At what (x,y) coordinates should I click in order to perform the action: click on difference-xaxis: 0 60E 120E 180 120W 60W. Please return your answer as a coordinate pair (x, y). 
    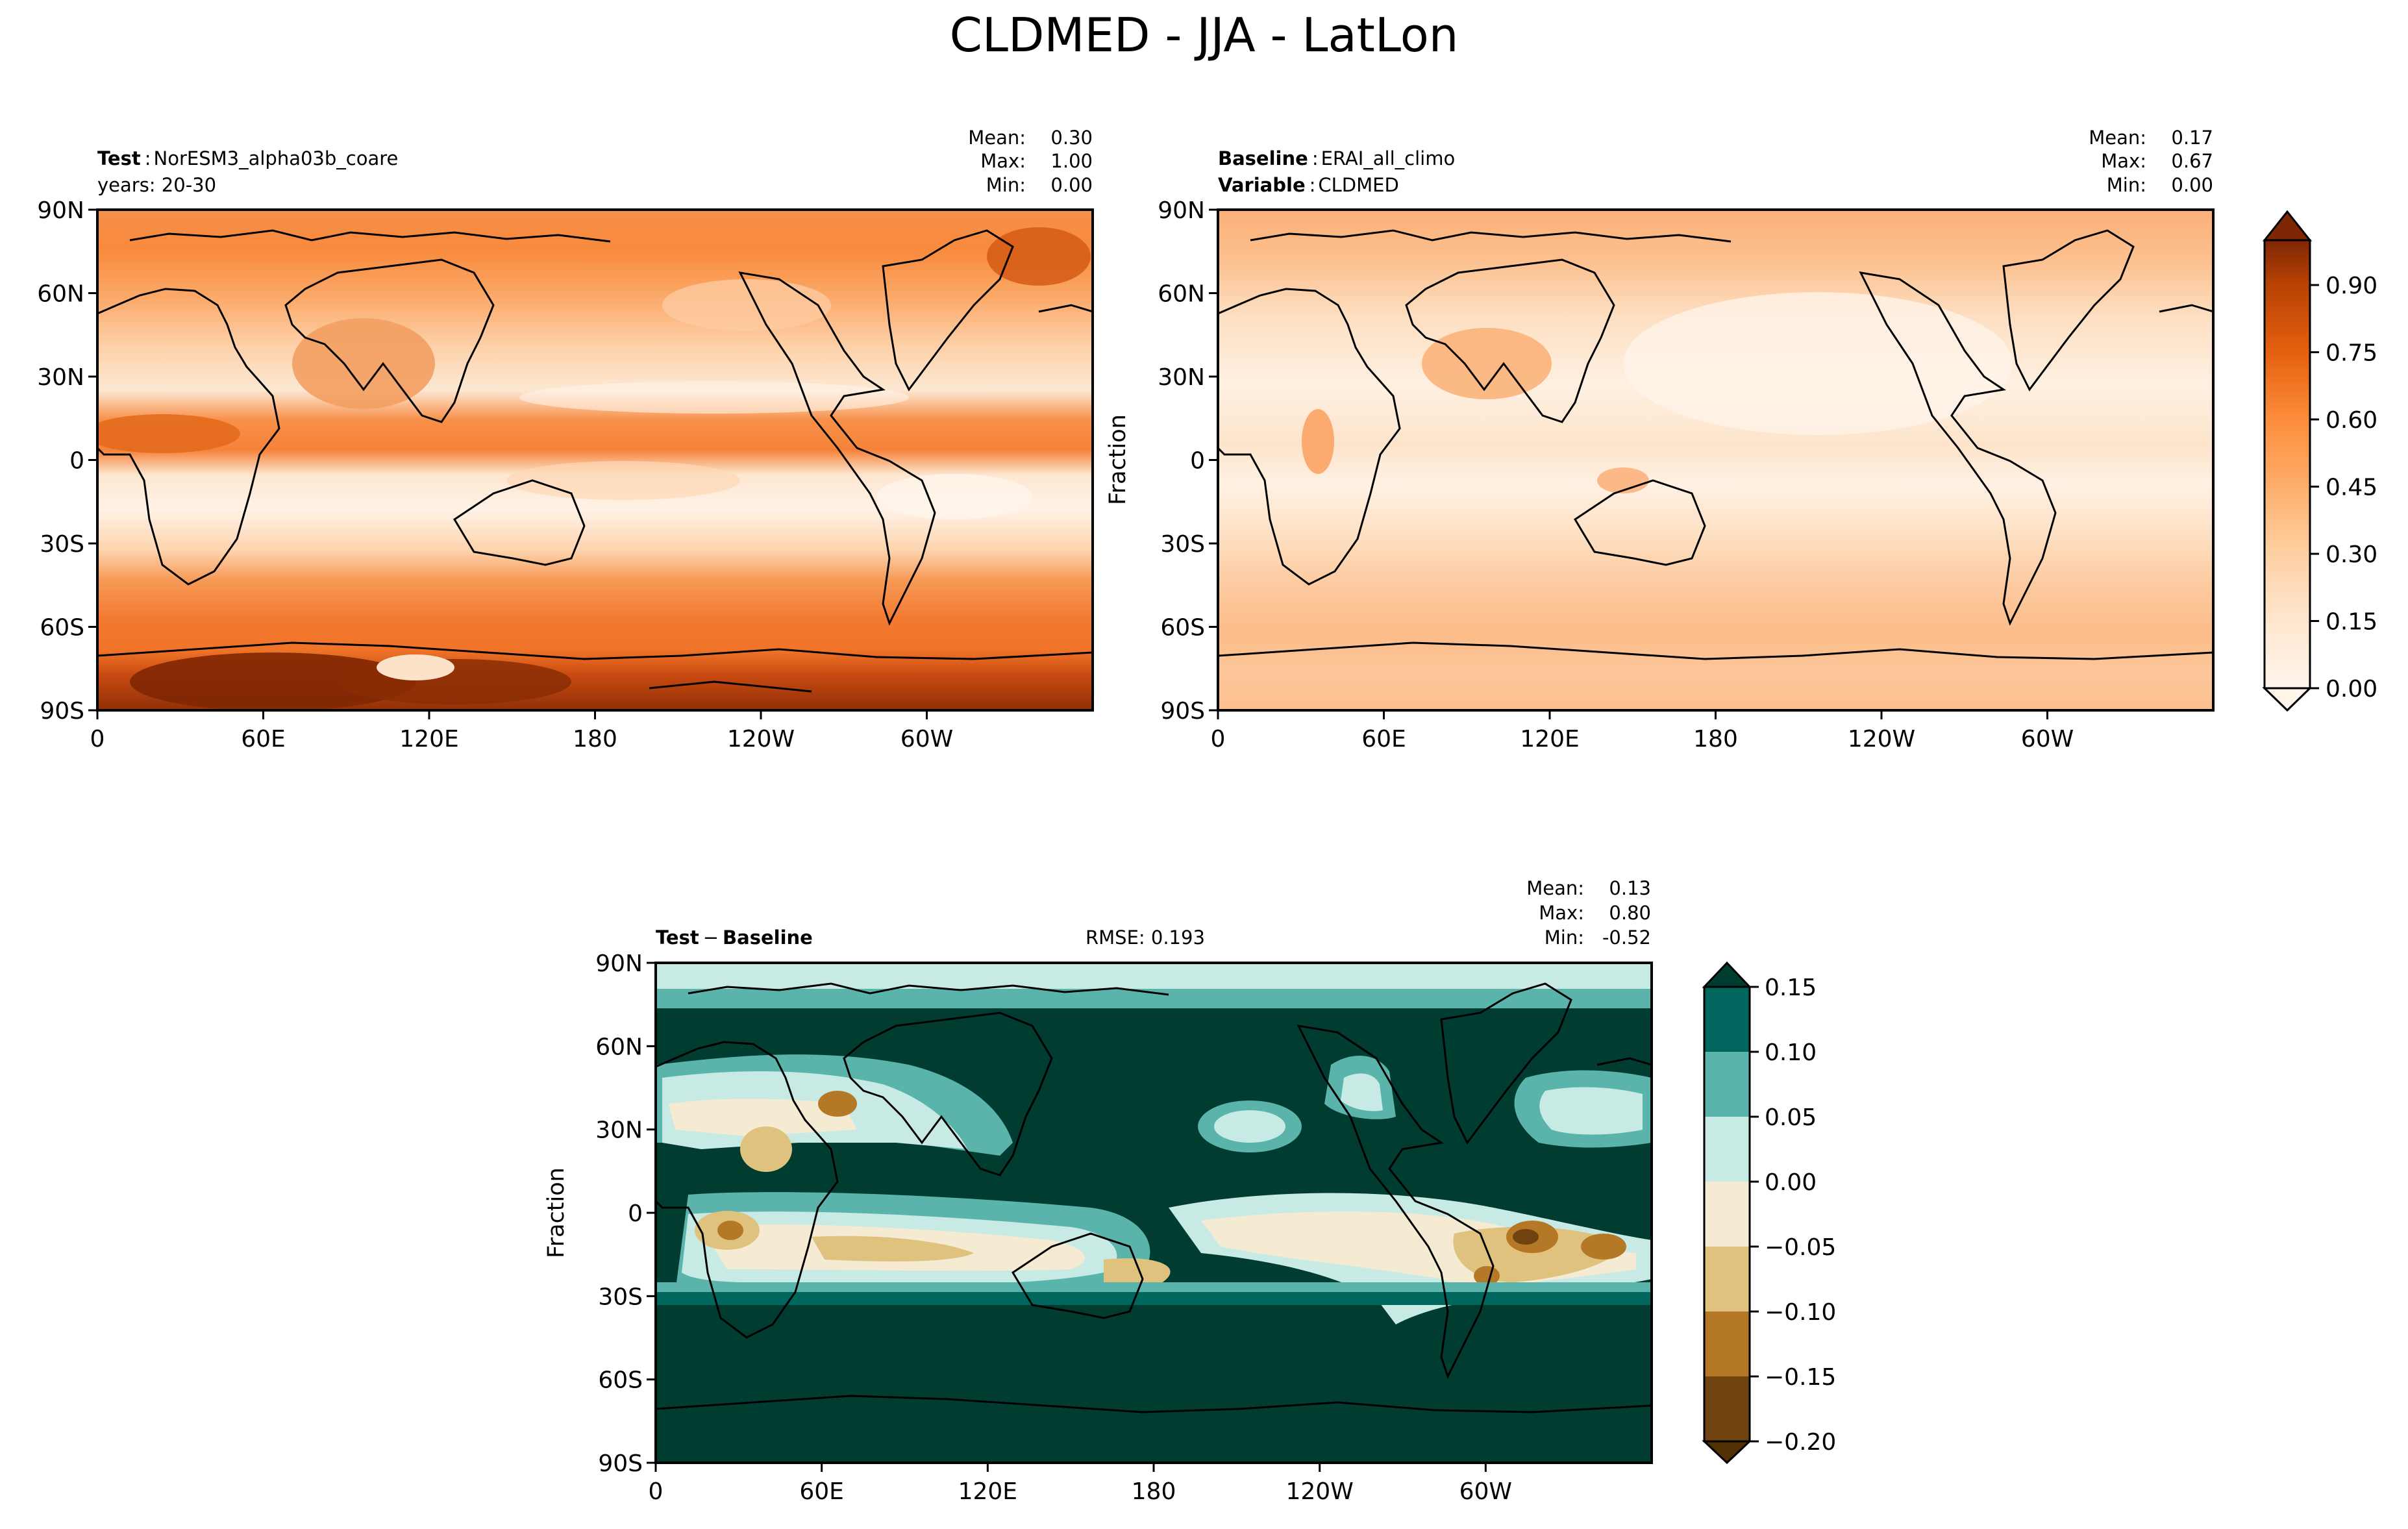
    Looking at the image, I should click on (1080, 1484).